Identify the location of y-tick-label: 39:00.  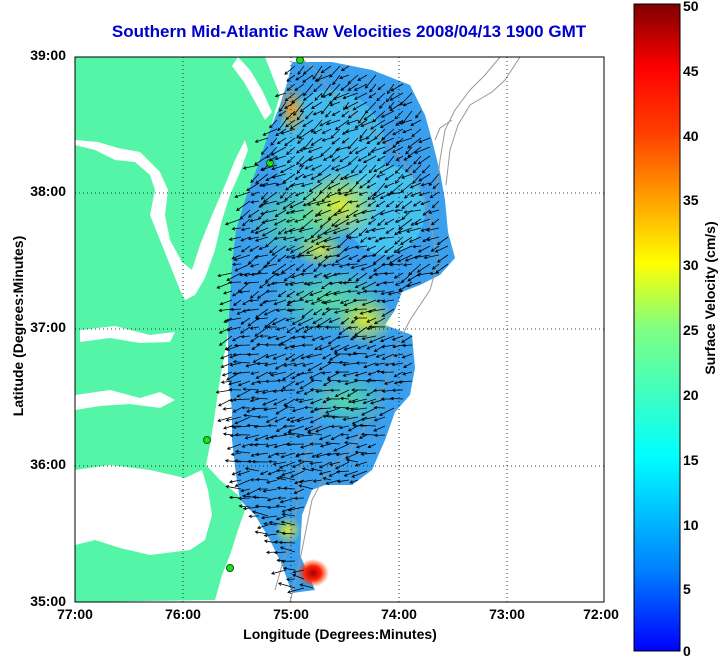
(48, 55).